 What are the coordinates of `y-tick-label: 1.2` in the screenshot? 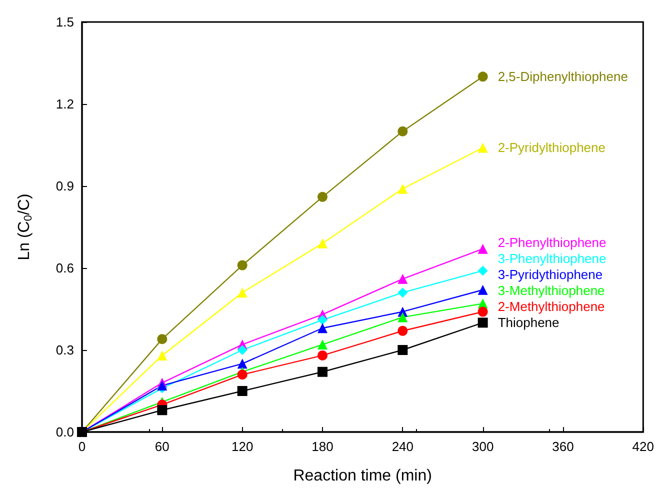 It's located at (65, 104).